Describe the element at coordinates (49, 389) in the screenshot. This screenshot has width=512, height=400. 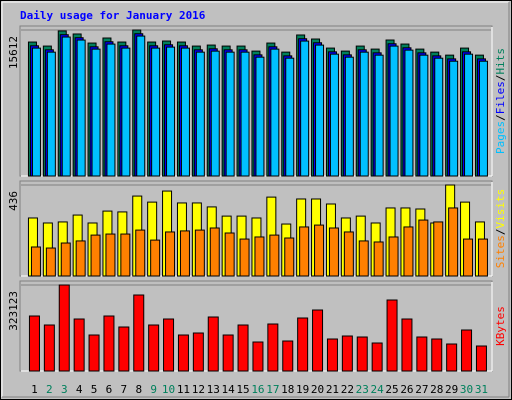
I see `x-tick-label: 2` at that location.